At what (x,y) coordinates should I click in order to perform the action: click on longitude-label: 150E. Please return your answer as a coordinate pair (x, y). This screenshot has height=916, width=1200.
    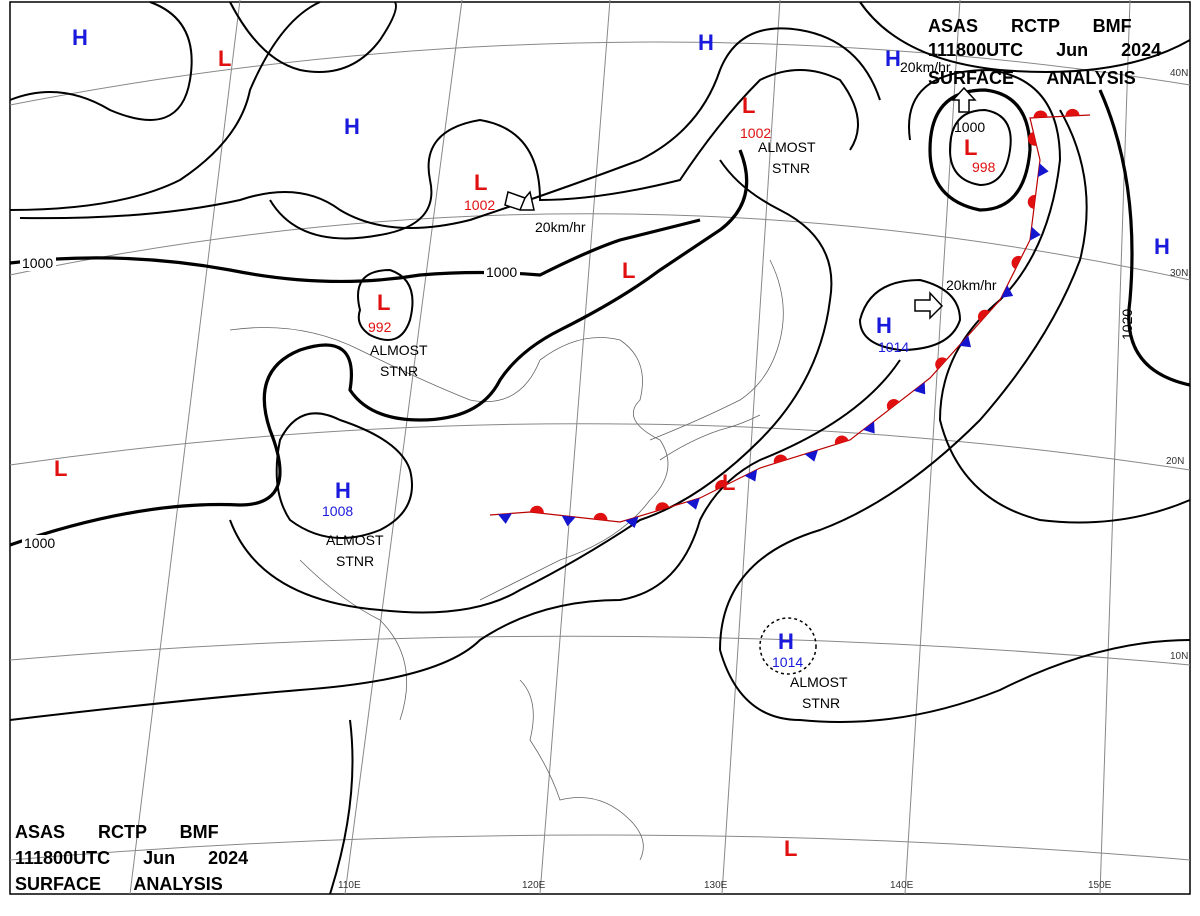
    Looking at the image, I should click on (1100, 885).